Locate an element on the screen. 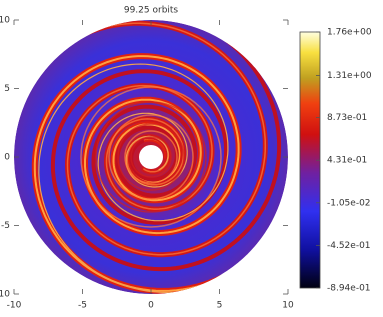  inner-hole is located at coordinates (151, 157).